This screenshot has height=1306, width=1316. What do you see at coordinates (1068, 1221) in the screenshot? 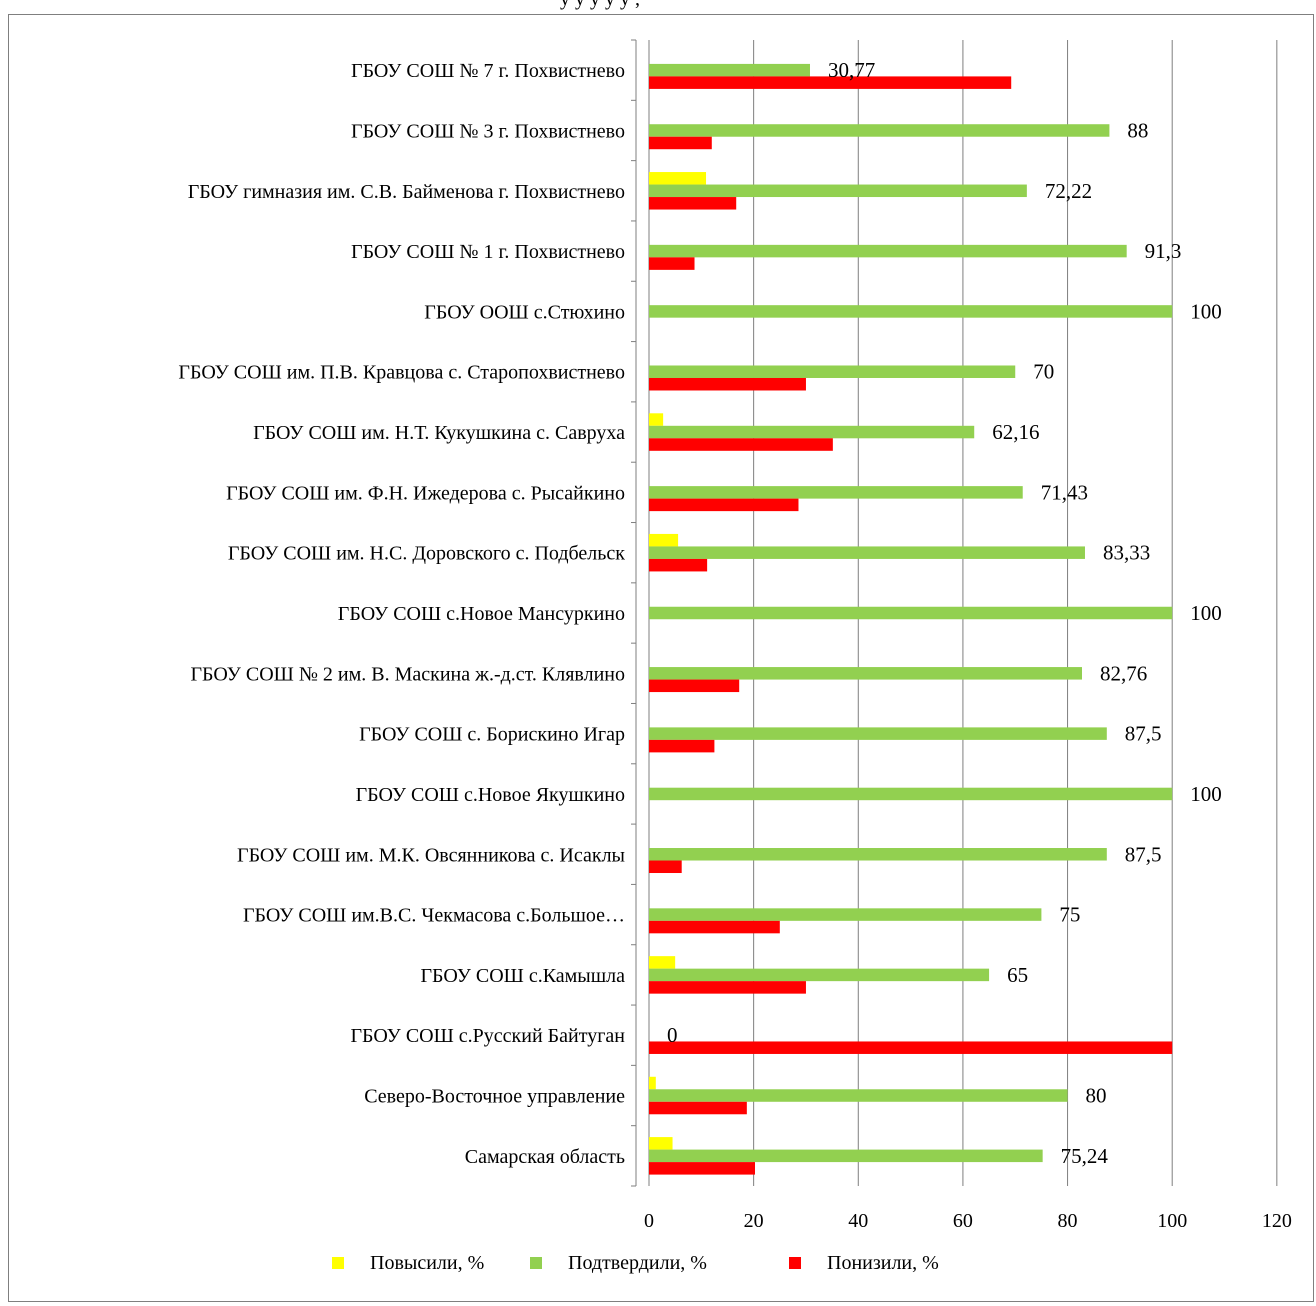
I see `x-tick-label-80: 80` at bounding box center [1068, 1221].